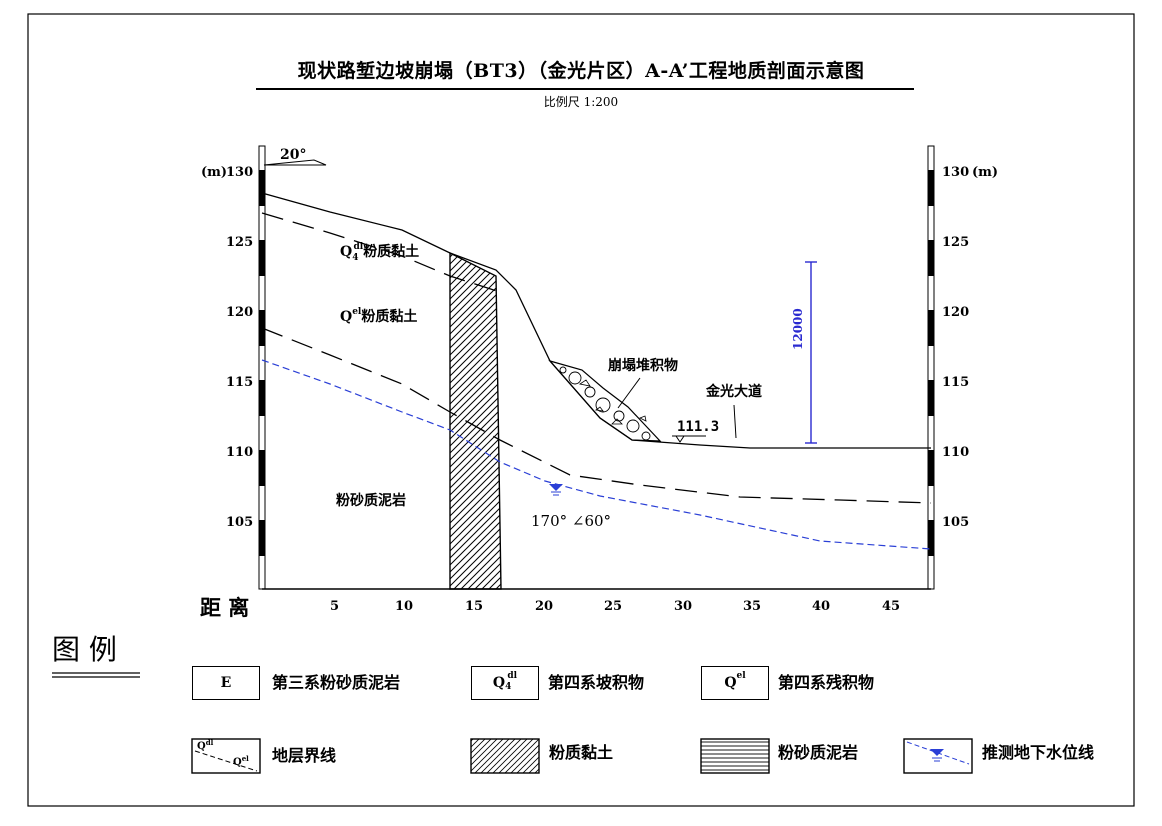 This screenshot has height=826, width=1162. What do you see at coordinates (689, 439) in the screenshot?
I see `road-elevation-marker` at bounding box center [689, 439].